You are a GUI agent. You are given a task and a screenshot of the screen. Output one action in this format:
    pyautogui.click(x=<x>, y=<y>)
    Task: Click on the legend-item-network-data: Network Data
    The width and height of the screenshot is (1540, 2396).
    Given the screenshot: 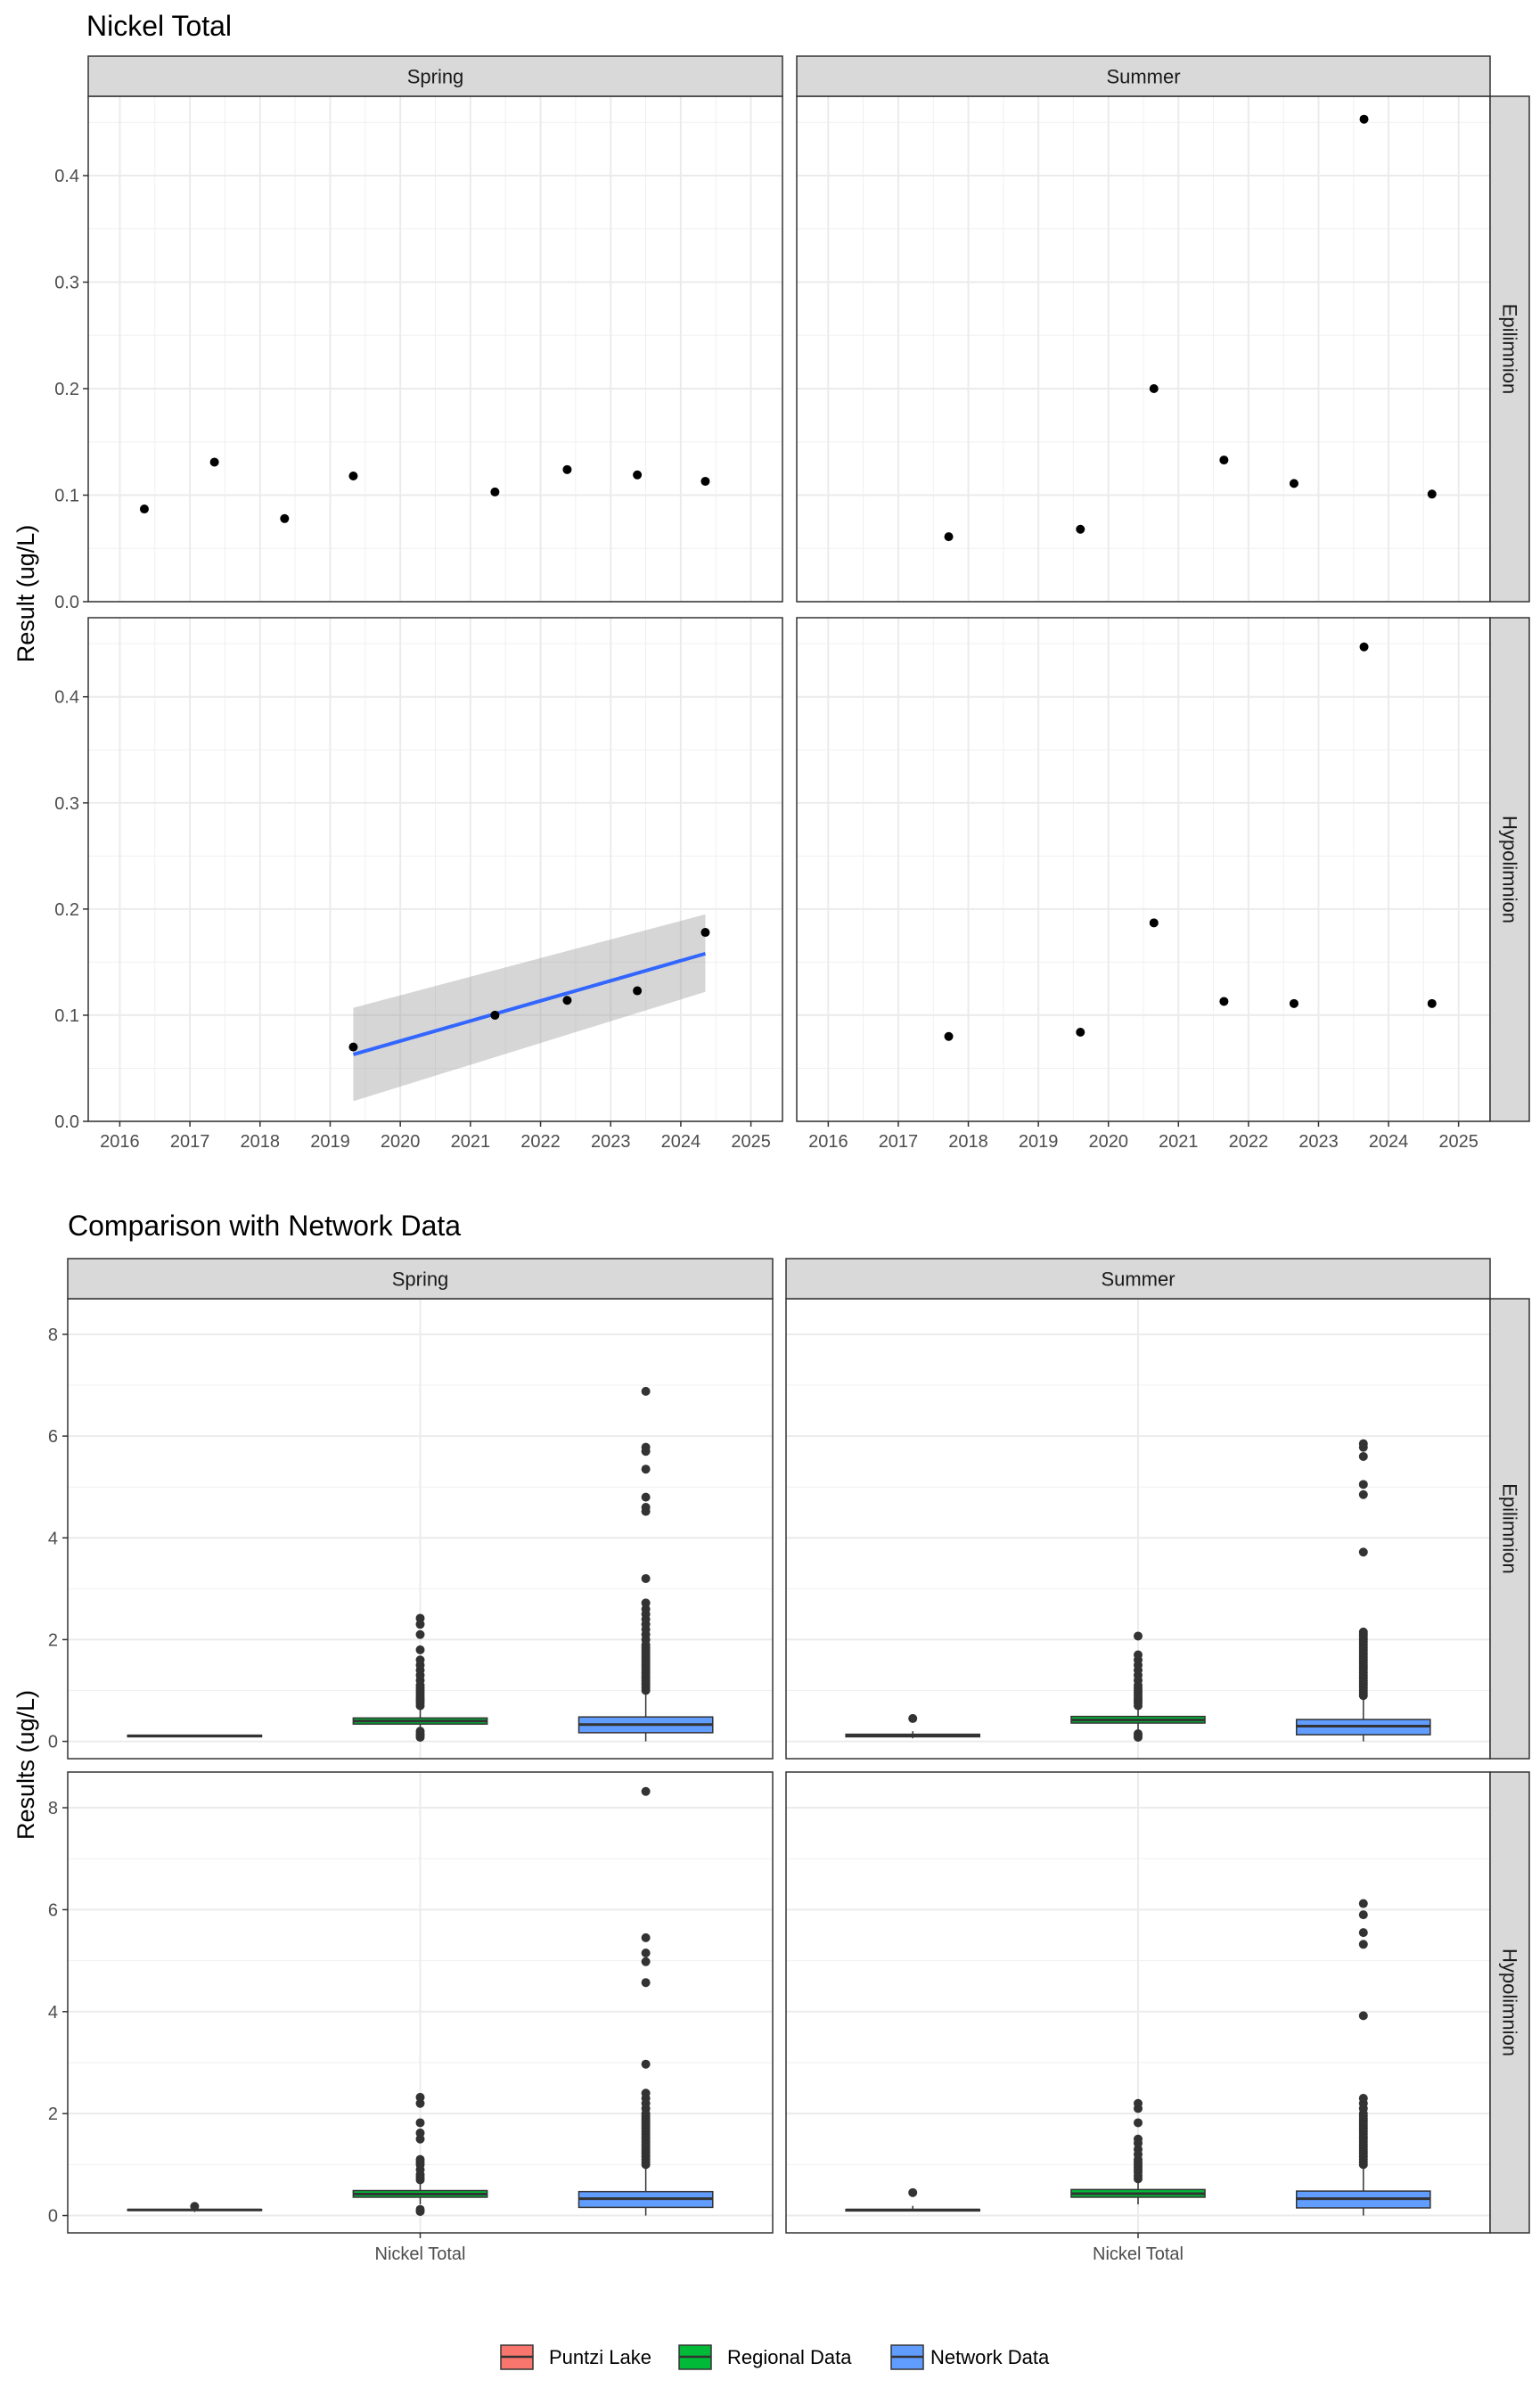 What is the action you would take?
    pyautogui.click(x=970, y=2357)
    